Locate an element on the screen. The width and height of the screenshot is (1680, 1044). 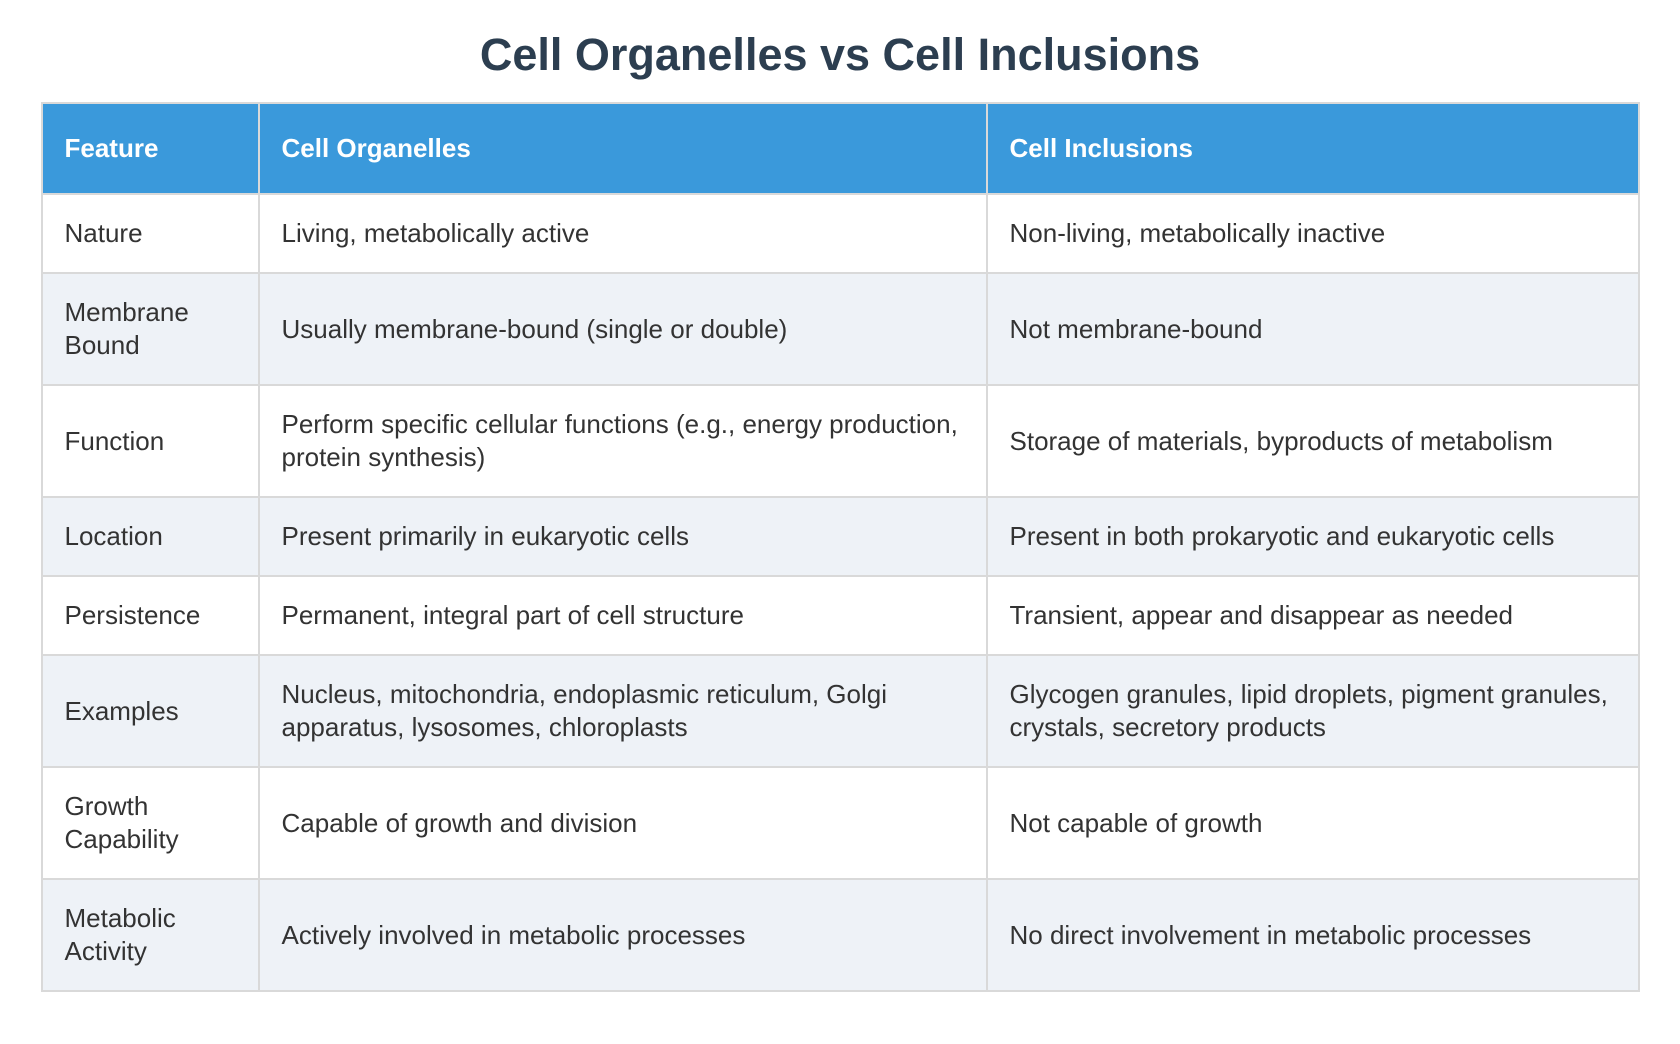
feature-cell: Growth Capability is located at coordinates (150, 823).